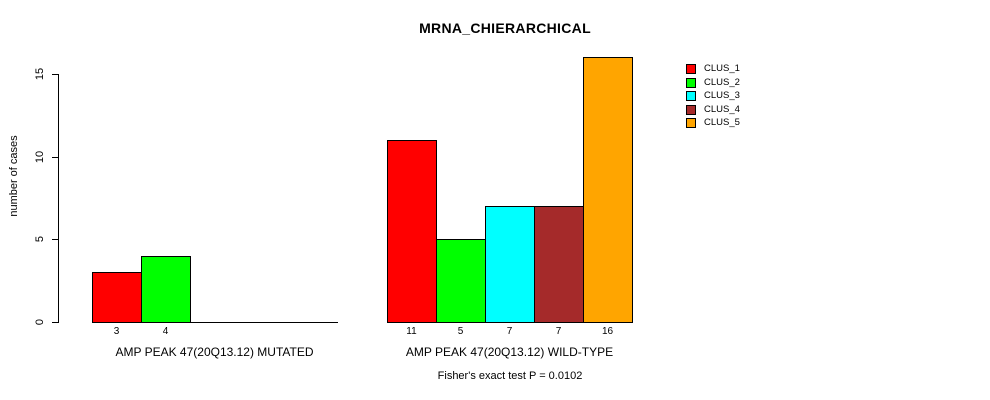  What do you see at coordinates (40, 157) in the screenshot?
I see `y-tick-label: 10` at bounding box center [40, 157].